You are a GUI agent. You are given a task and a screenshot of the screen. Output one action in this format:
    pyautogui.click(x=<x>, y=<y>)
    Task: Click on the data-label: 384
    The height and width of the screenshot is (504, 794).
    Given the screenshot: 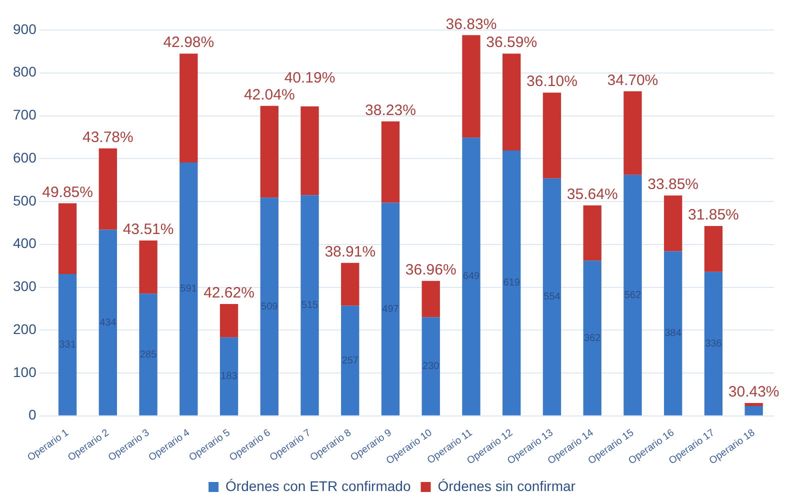 What is the action you would take?
    pyautogui.click(x=673, y=334)
    